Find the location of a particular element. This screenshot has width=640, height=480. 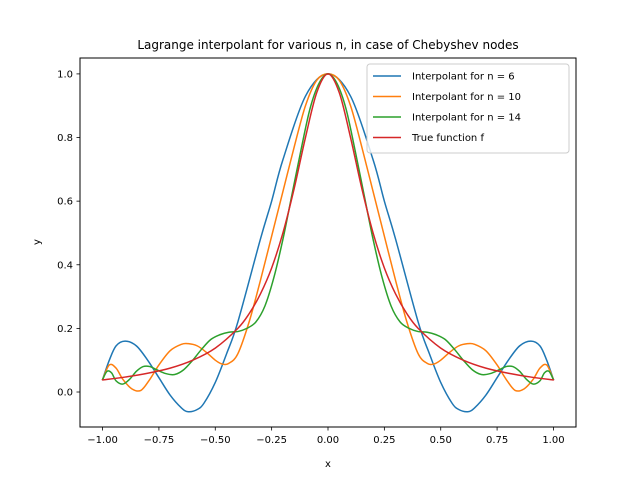

x-tick-label: 0.50 is located at coordinates (441, 440).